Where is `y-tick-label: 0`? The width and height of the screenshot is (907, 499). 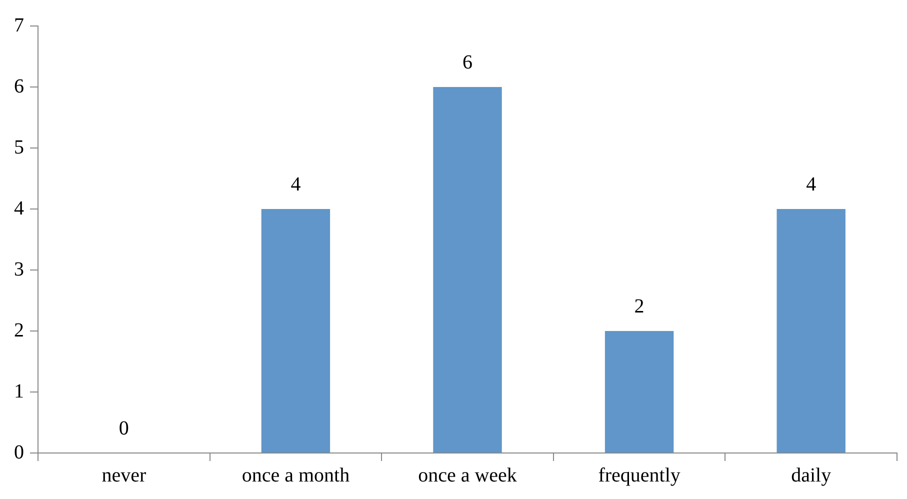 y-tick-label: 0 is located at coordinates (19, 452).